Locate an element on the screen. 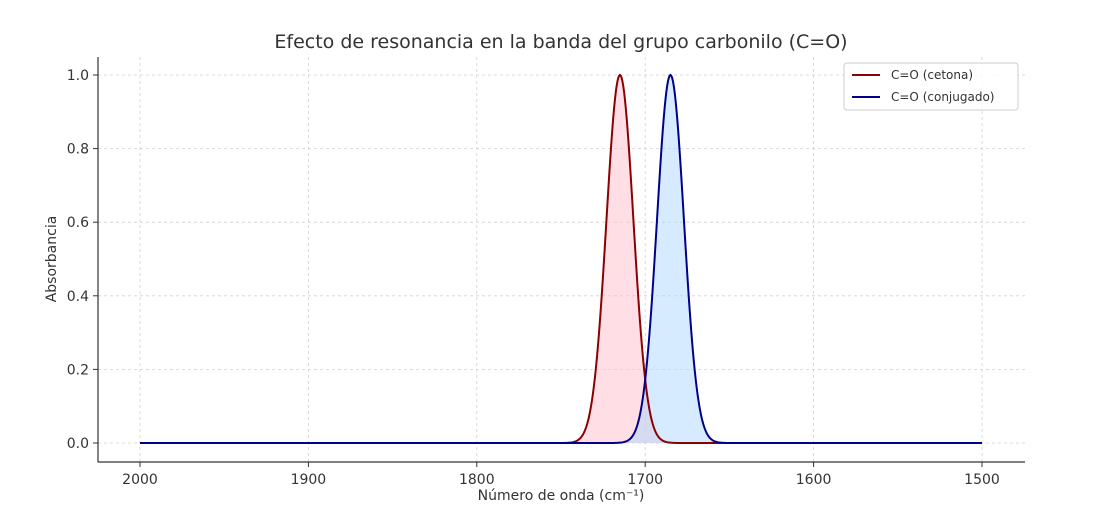  y-tick-label: 0.4 is located at coordinates (78, 297).